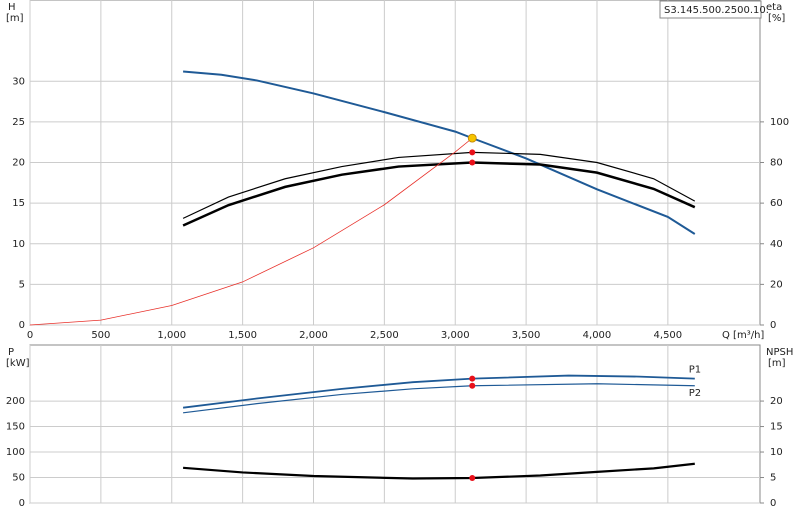 This screenshot has height=524, width=800. What do you see at coordinates (774, 7) in the screenshot?
I see `y2-axis-label: eta` at bounding box center [774, 7].